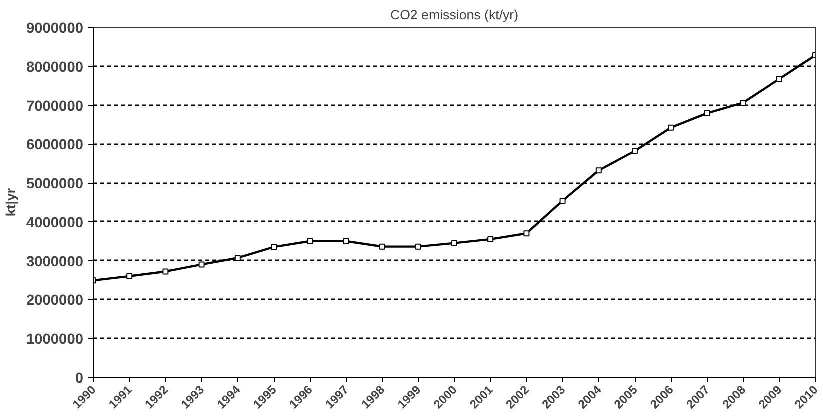 The image size is (823, 417). Describe the element at coordinates (55, 223) in the screenshot. I see `y-tick-label: 4000000` at that location.